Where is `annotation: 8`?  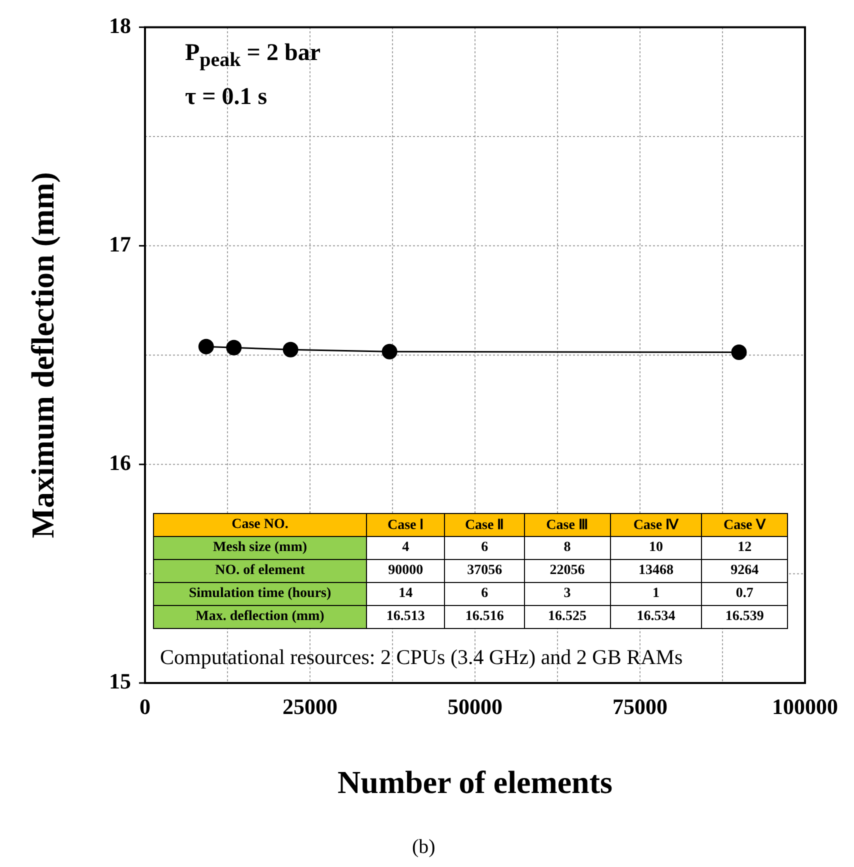
annotation: 8 is located at coordinates (567, 548).